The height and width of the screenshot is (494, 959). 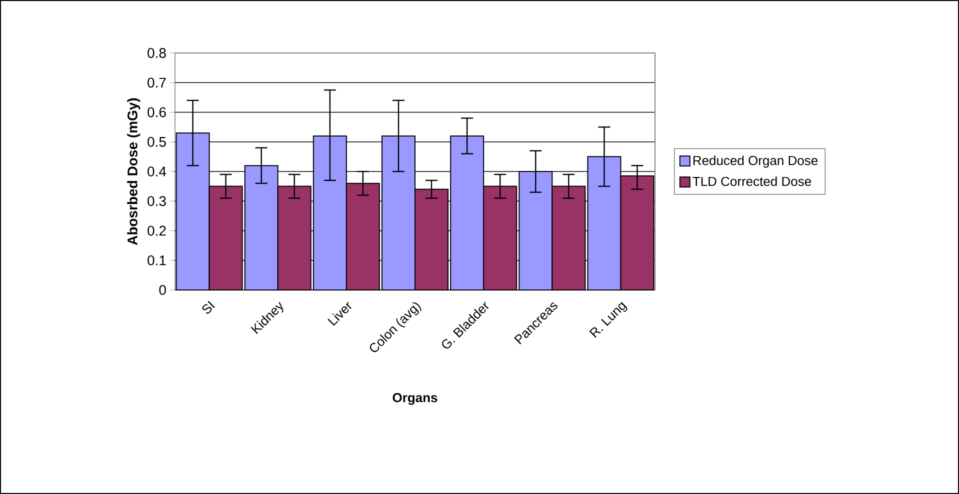 I want to click on y-tick-label: 0.8, so click(x=157, y=53).